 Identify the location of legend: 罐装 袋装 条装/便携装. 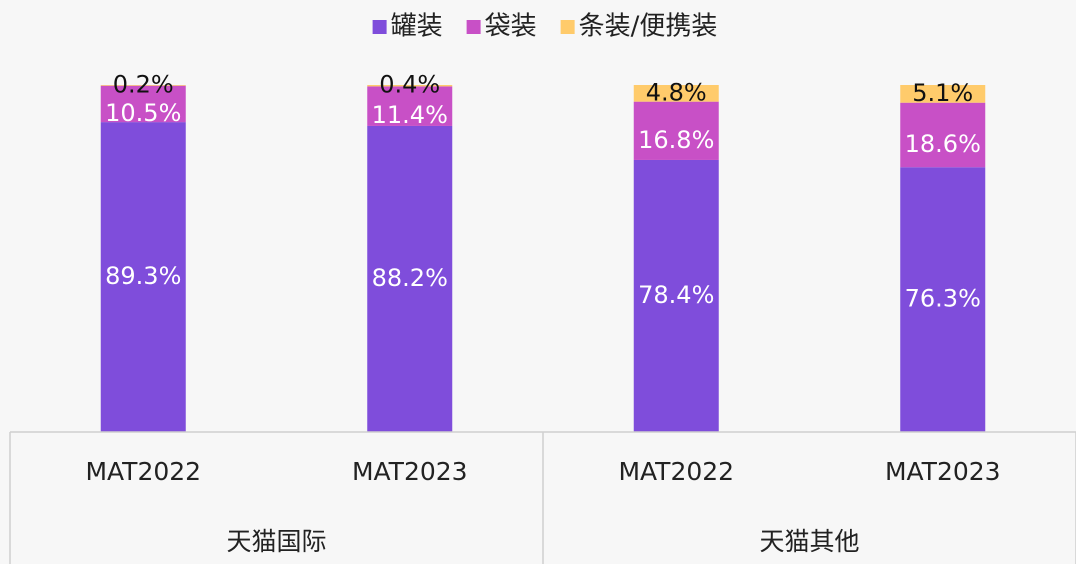
(545, 27).